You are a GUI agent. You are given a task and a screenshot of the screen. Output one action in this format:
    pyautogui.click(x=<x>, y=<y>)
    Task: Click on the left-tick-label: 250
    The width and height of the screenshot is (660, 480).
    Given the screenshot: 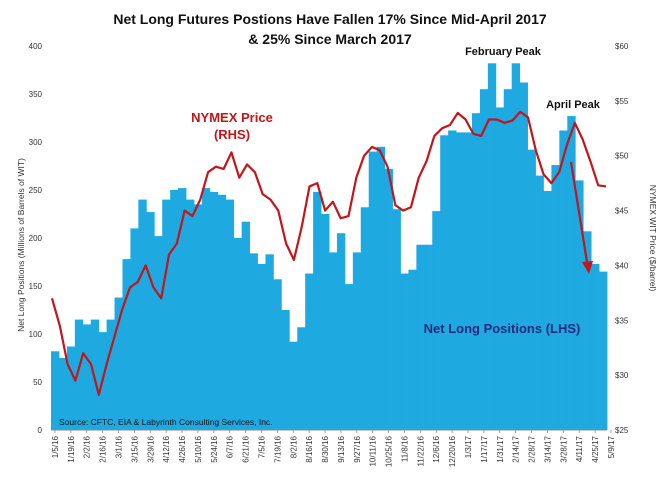 What is the action you would take?
    pyautogui.click(x=36, y=190)
    